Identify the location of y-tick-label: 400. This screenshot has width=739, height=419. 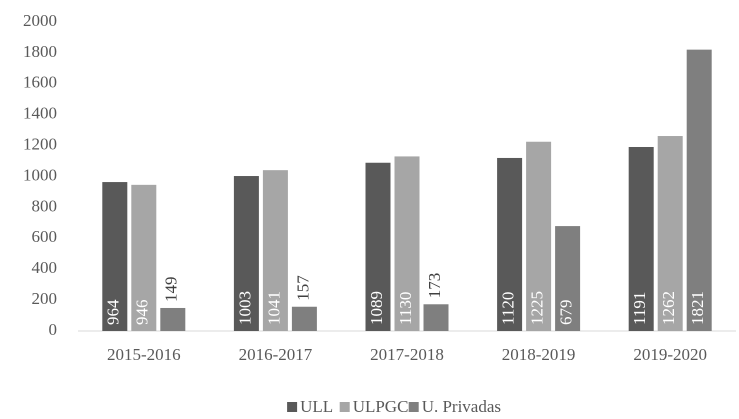
(45, 267).